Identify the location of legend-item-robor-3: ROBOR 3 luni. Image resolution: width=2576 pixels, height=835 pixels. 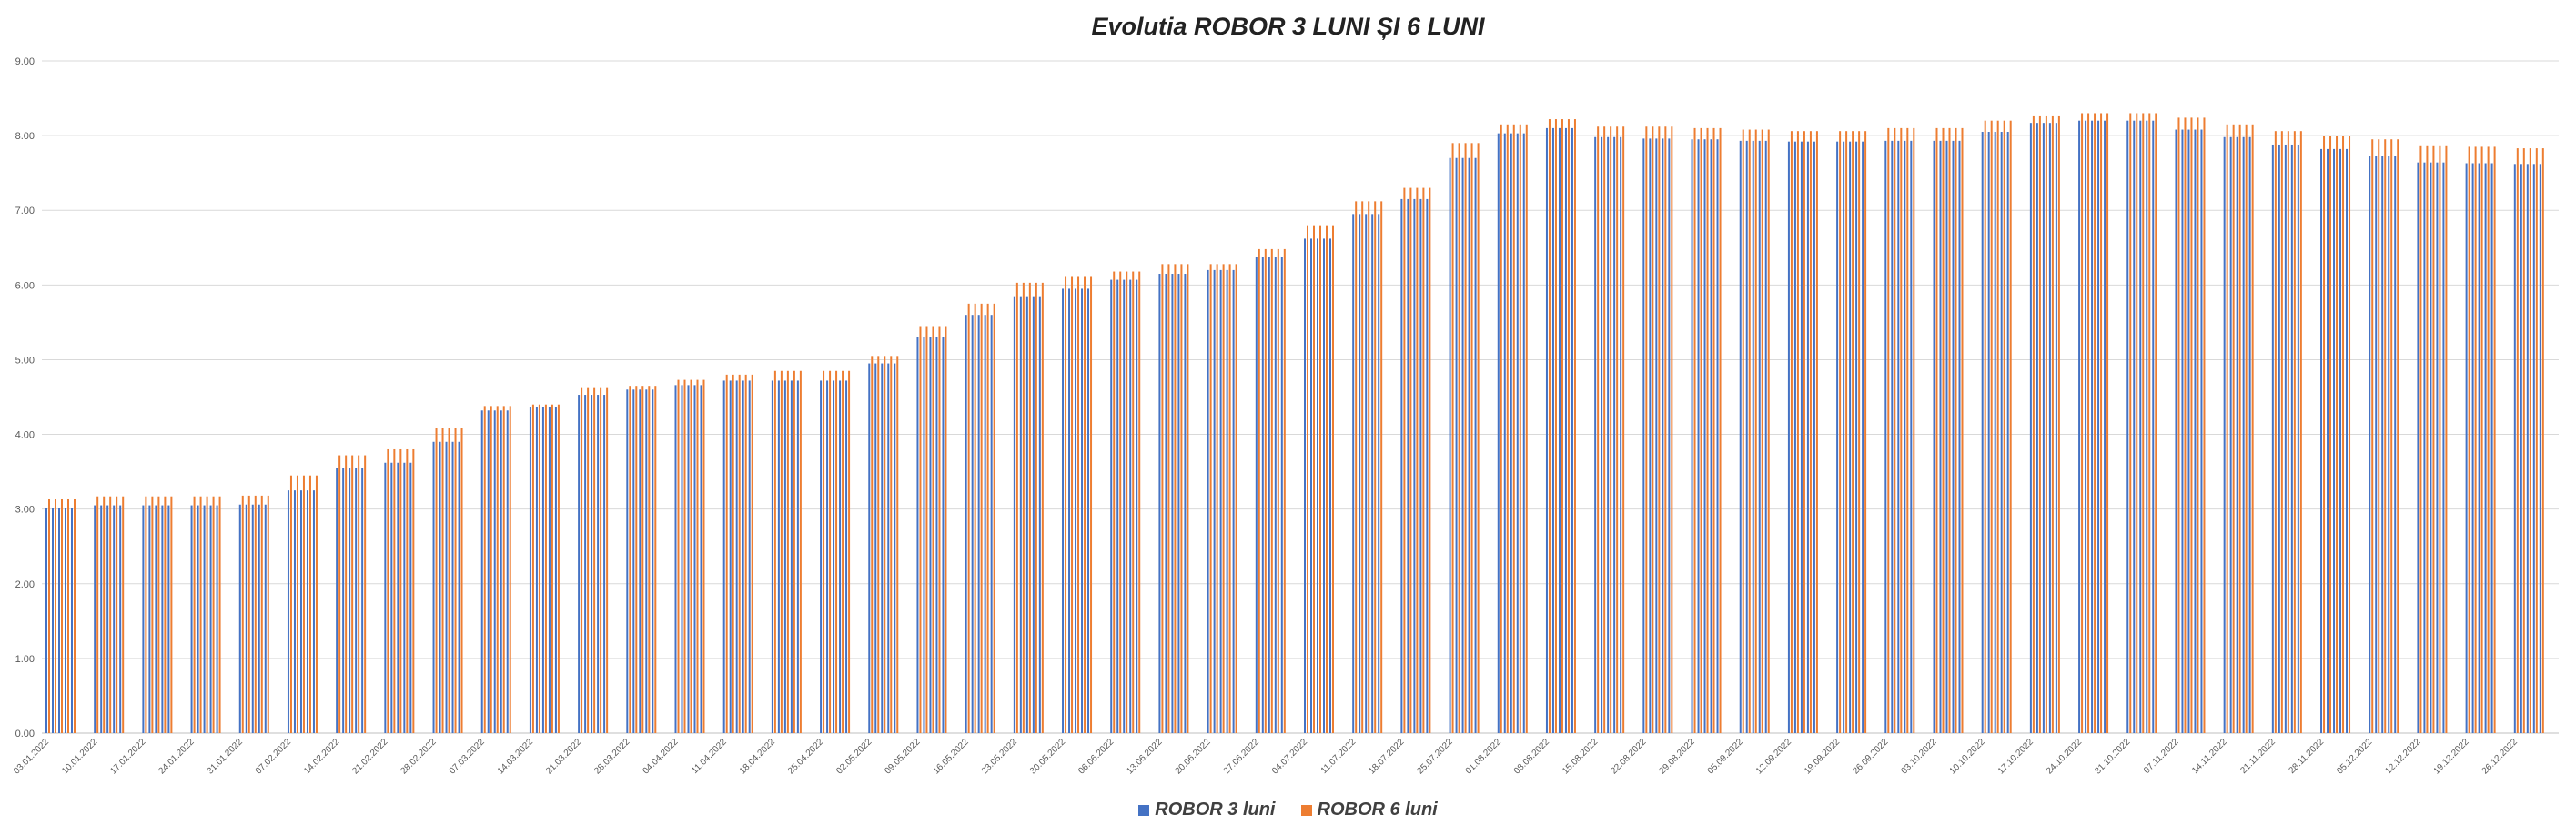
(1207, 810).